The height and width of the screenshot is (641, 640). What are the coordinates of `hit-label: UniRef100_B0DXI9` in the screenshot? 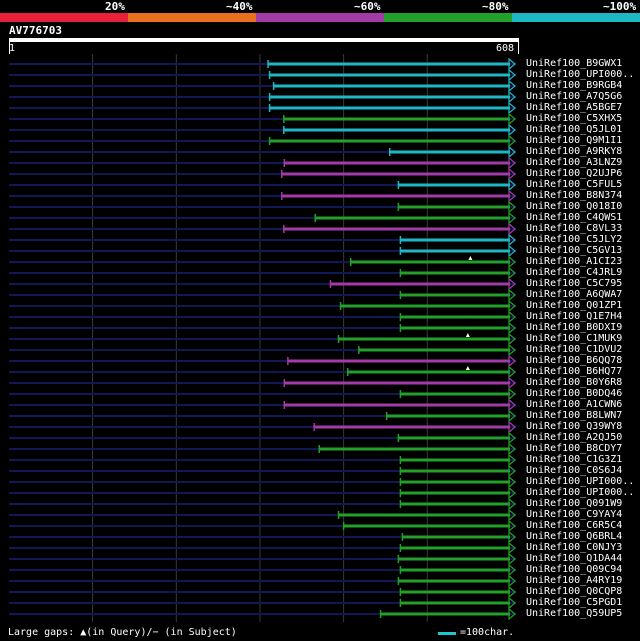 It's located at (574, 327).